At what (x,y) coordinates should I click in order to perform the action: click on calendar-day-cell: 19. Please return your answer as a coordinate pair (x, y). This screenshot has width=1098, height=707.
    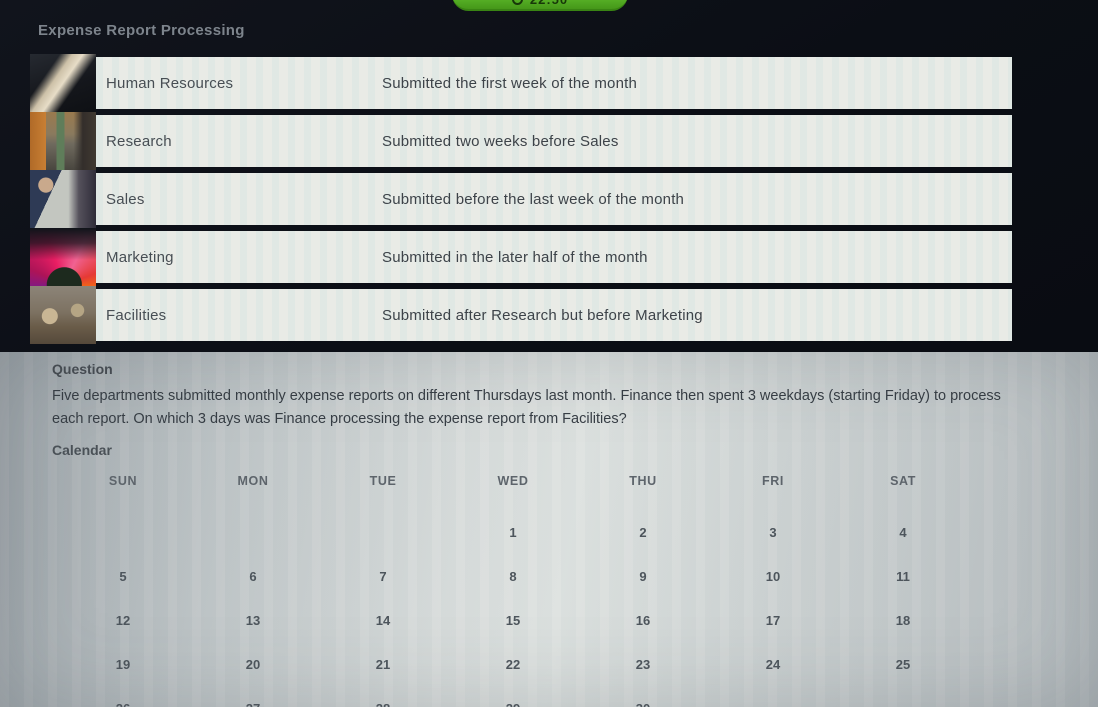
    Looking at the image, I should click on (123, 664).